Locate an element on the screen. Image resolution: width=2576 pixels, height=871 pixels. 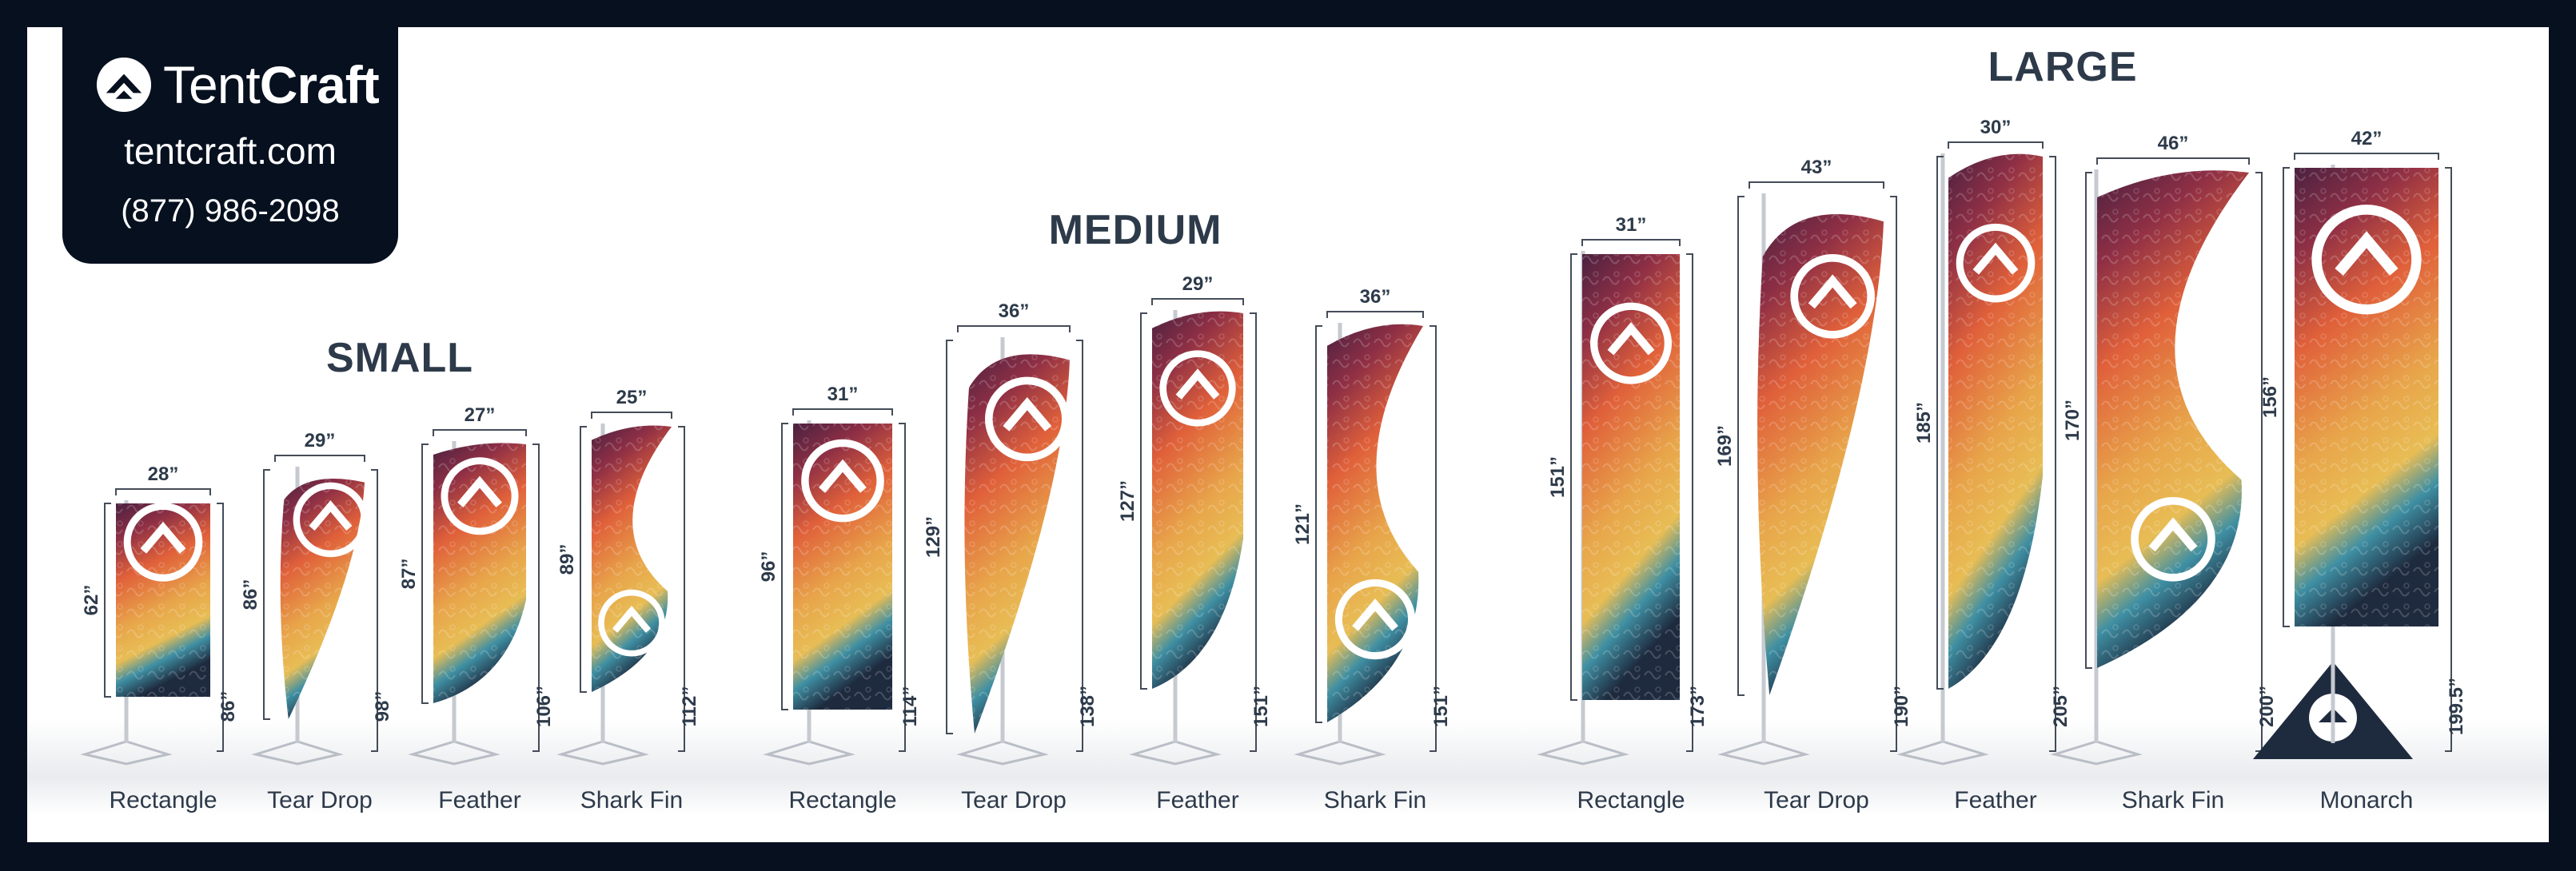
shape-caption-0-2: Feather is located at coordinates (479, 800).